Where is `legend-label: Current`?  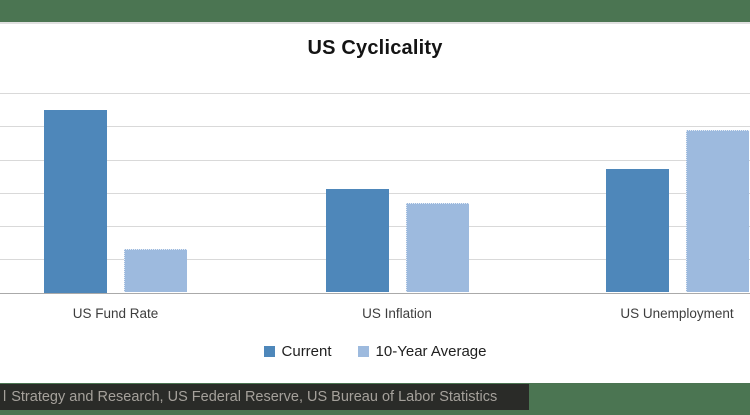
legend-label: Current is located at coordinates (306, 351).